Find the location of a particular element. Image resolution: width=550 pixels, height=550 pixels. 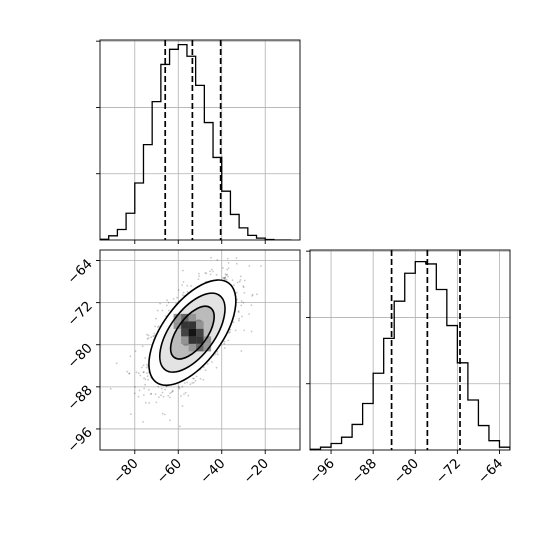

joint-ytick-label: −64 is located at coordinates (79, 271).